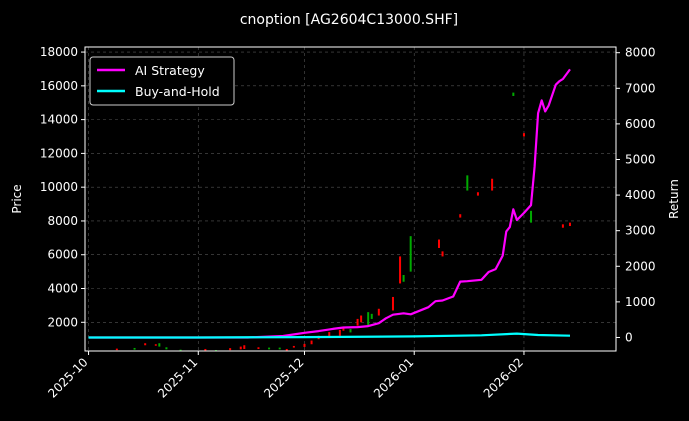 Image resolution: width=689 pixels, height=421 pixels. Describe the element at coordinates (62, 322) in the screenshot. I see `left-tick-label: 2000` at that location.